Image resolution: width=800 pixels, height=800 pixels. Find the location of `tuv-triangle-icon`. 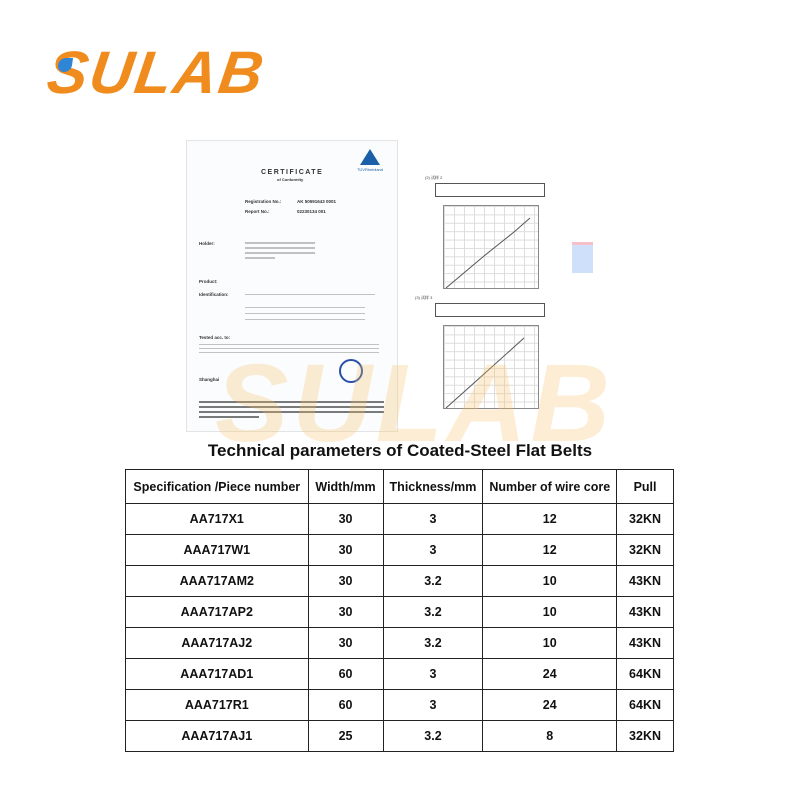

tuv-triangle-icon is located at coordinates (370, 157).